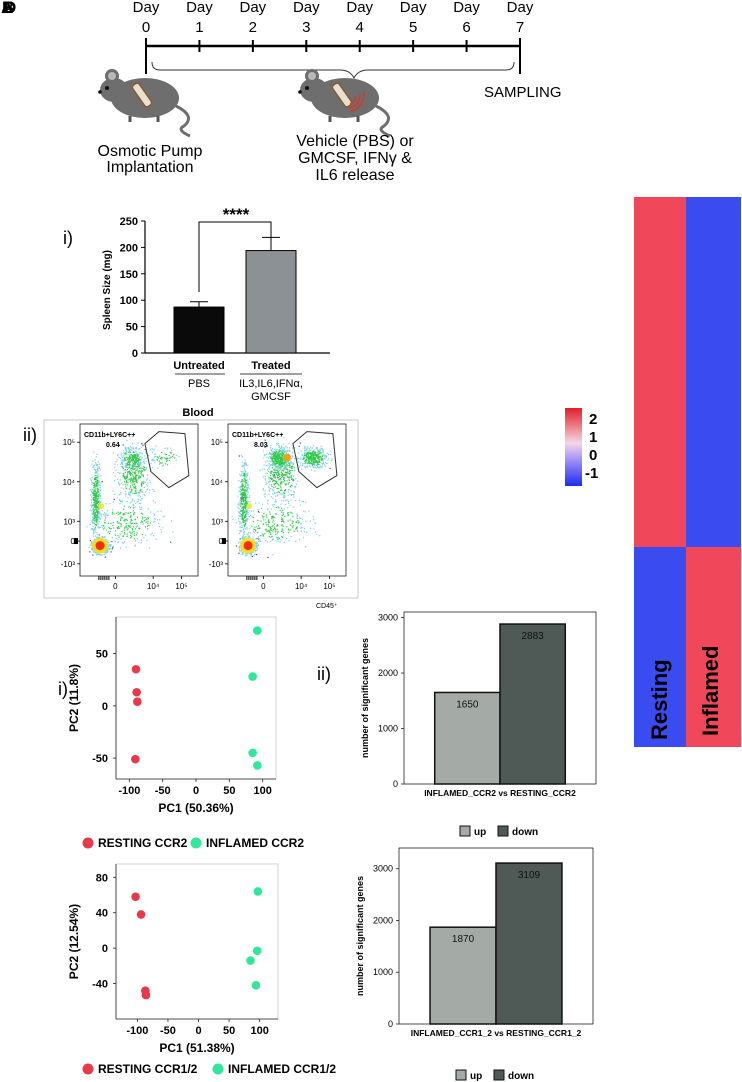 This screenshot has height=1082, width=742. I want to click on genes-bar-value-down: 3109, so click(529, 875).